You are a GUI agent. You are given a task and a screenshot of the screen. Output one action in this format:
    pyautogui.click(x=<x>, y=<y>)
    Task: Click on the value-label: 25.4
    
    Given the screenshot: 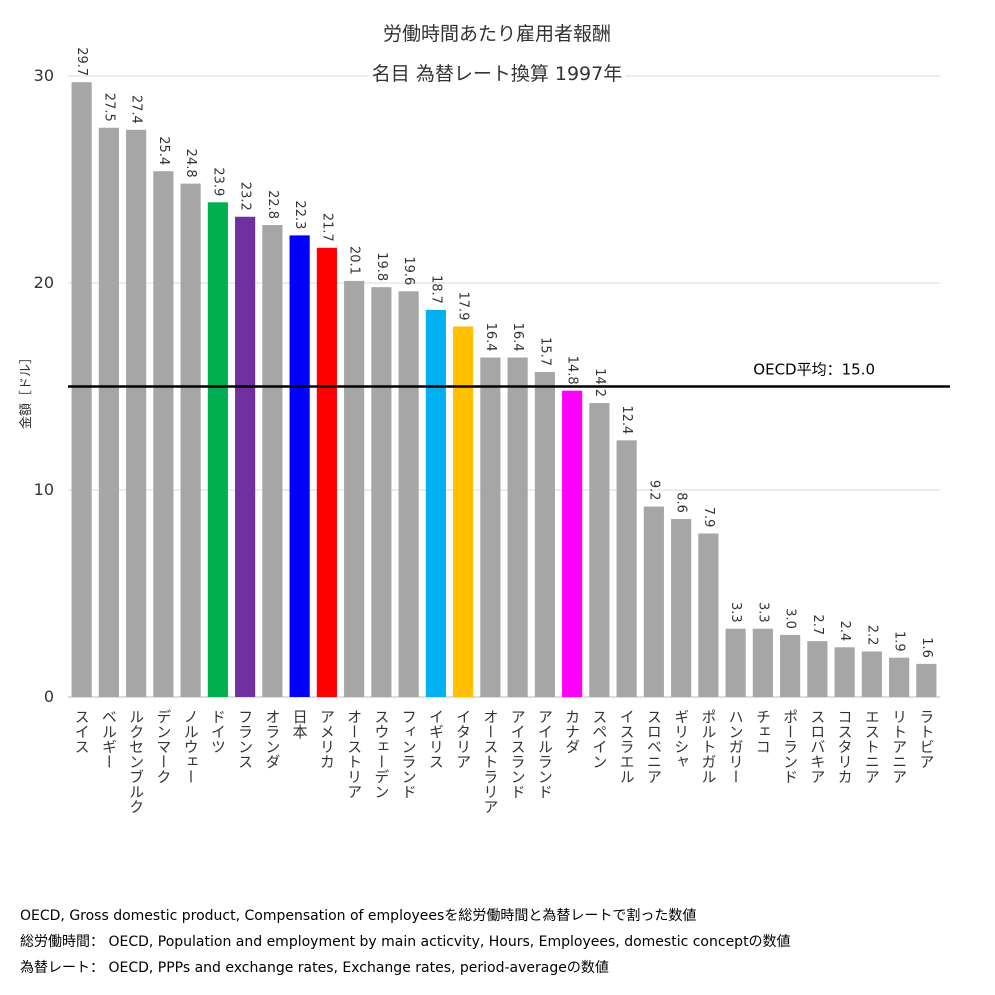 What is the action you would take?
    pyautogui.click(x=163, y=150)
    